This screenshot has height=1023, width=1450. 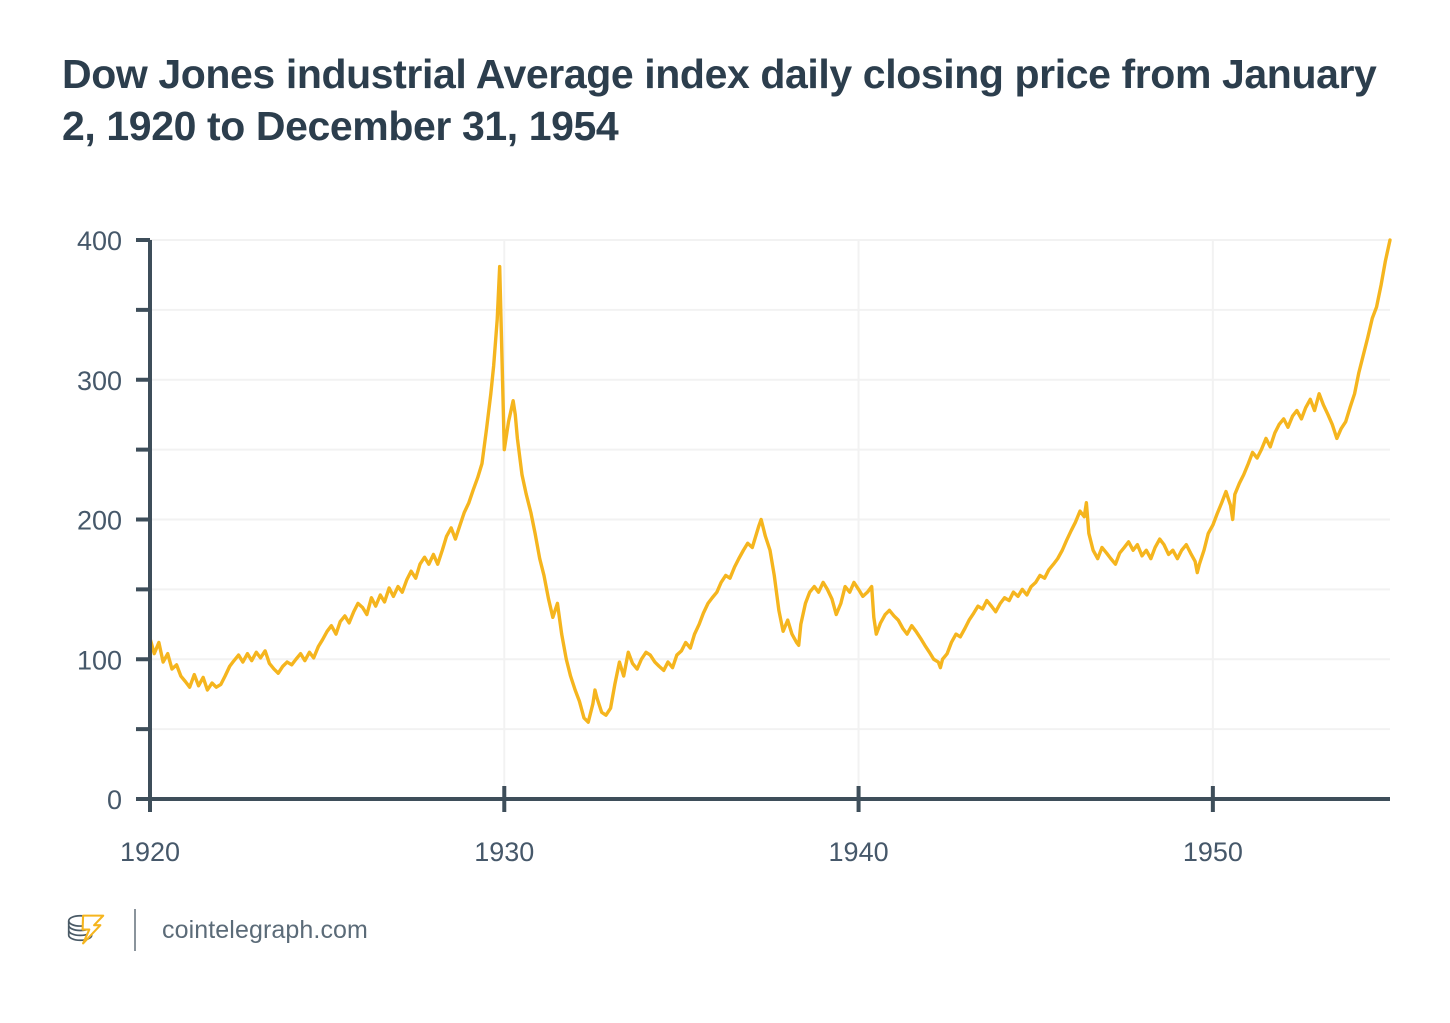 I want to click on footer-divider, so click(x=135, y=930).